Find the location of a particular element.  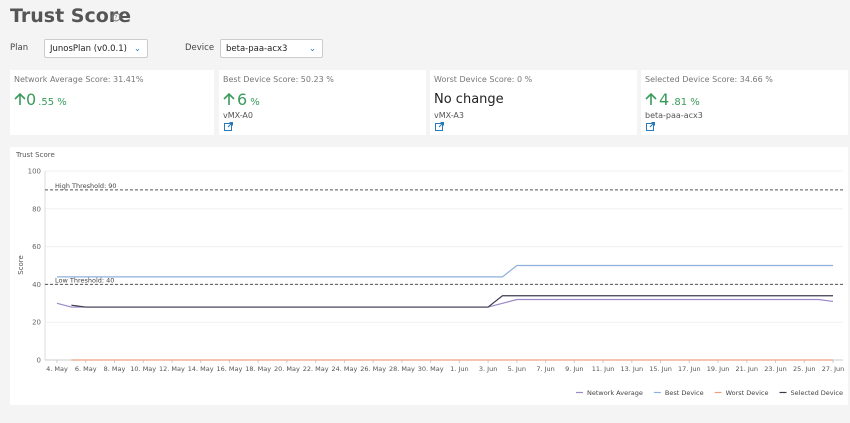

value-whole: 6 is located at coordinates (242, 99).